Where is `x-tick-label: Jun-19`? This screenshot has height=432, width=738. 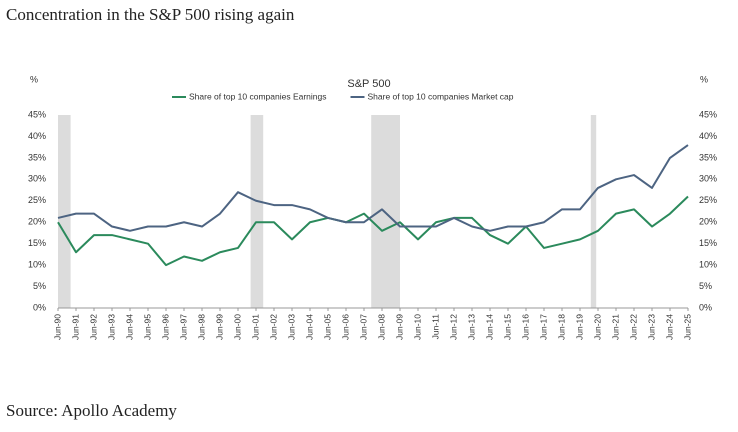
x-tick-label: Jun-19 is located at coordinates (579, 327).